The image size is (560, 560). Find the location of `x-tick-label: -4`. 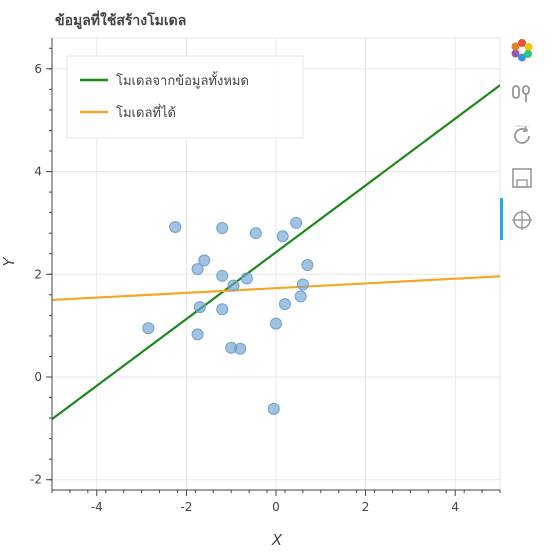

x-tick-label: -4 is located at coordinates (97, 507).